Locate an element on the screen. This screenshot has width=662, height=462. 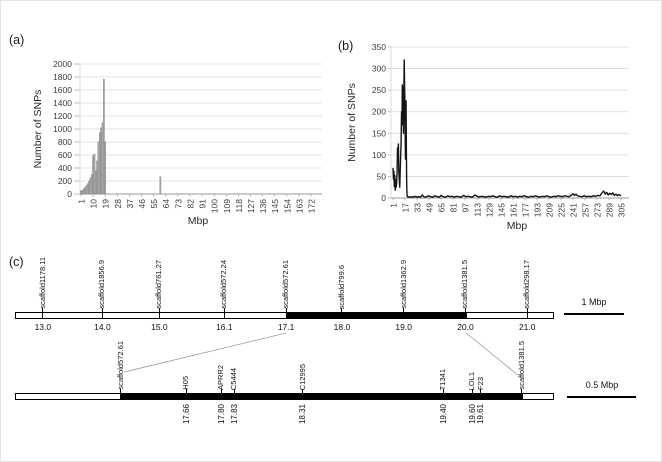
x-tick-label: 136 is located at coordinates (263, 206).